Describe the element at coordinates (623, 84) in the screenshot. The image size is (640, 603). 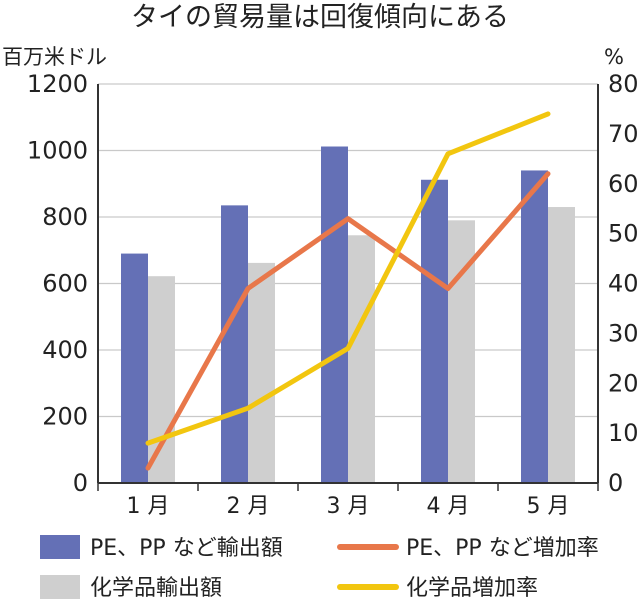
I see `right-tick-label: 80` at that location.